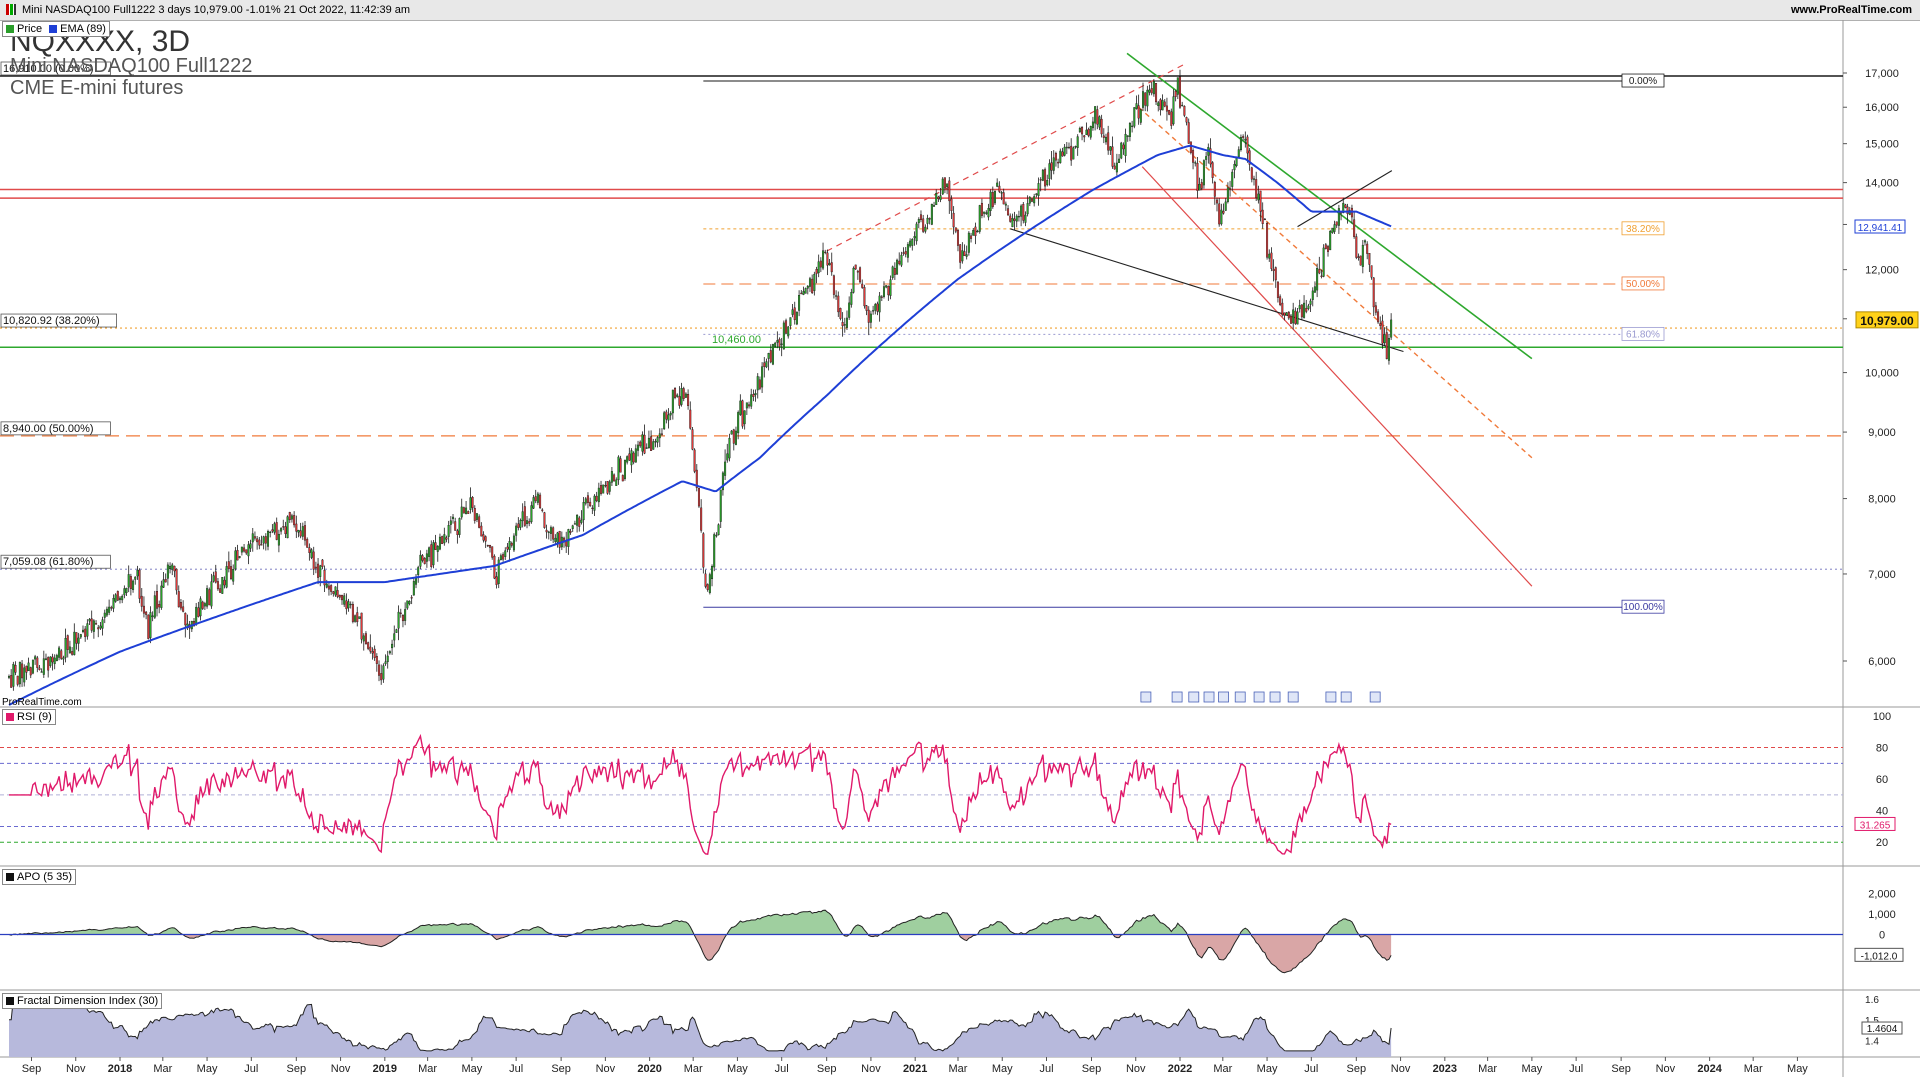 This screenshot has height=1080, width=1920. Describe the element at coordinates (1531, 1069) in the screenshot. I see `x-tick-label: May` at that location.